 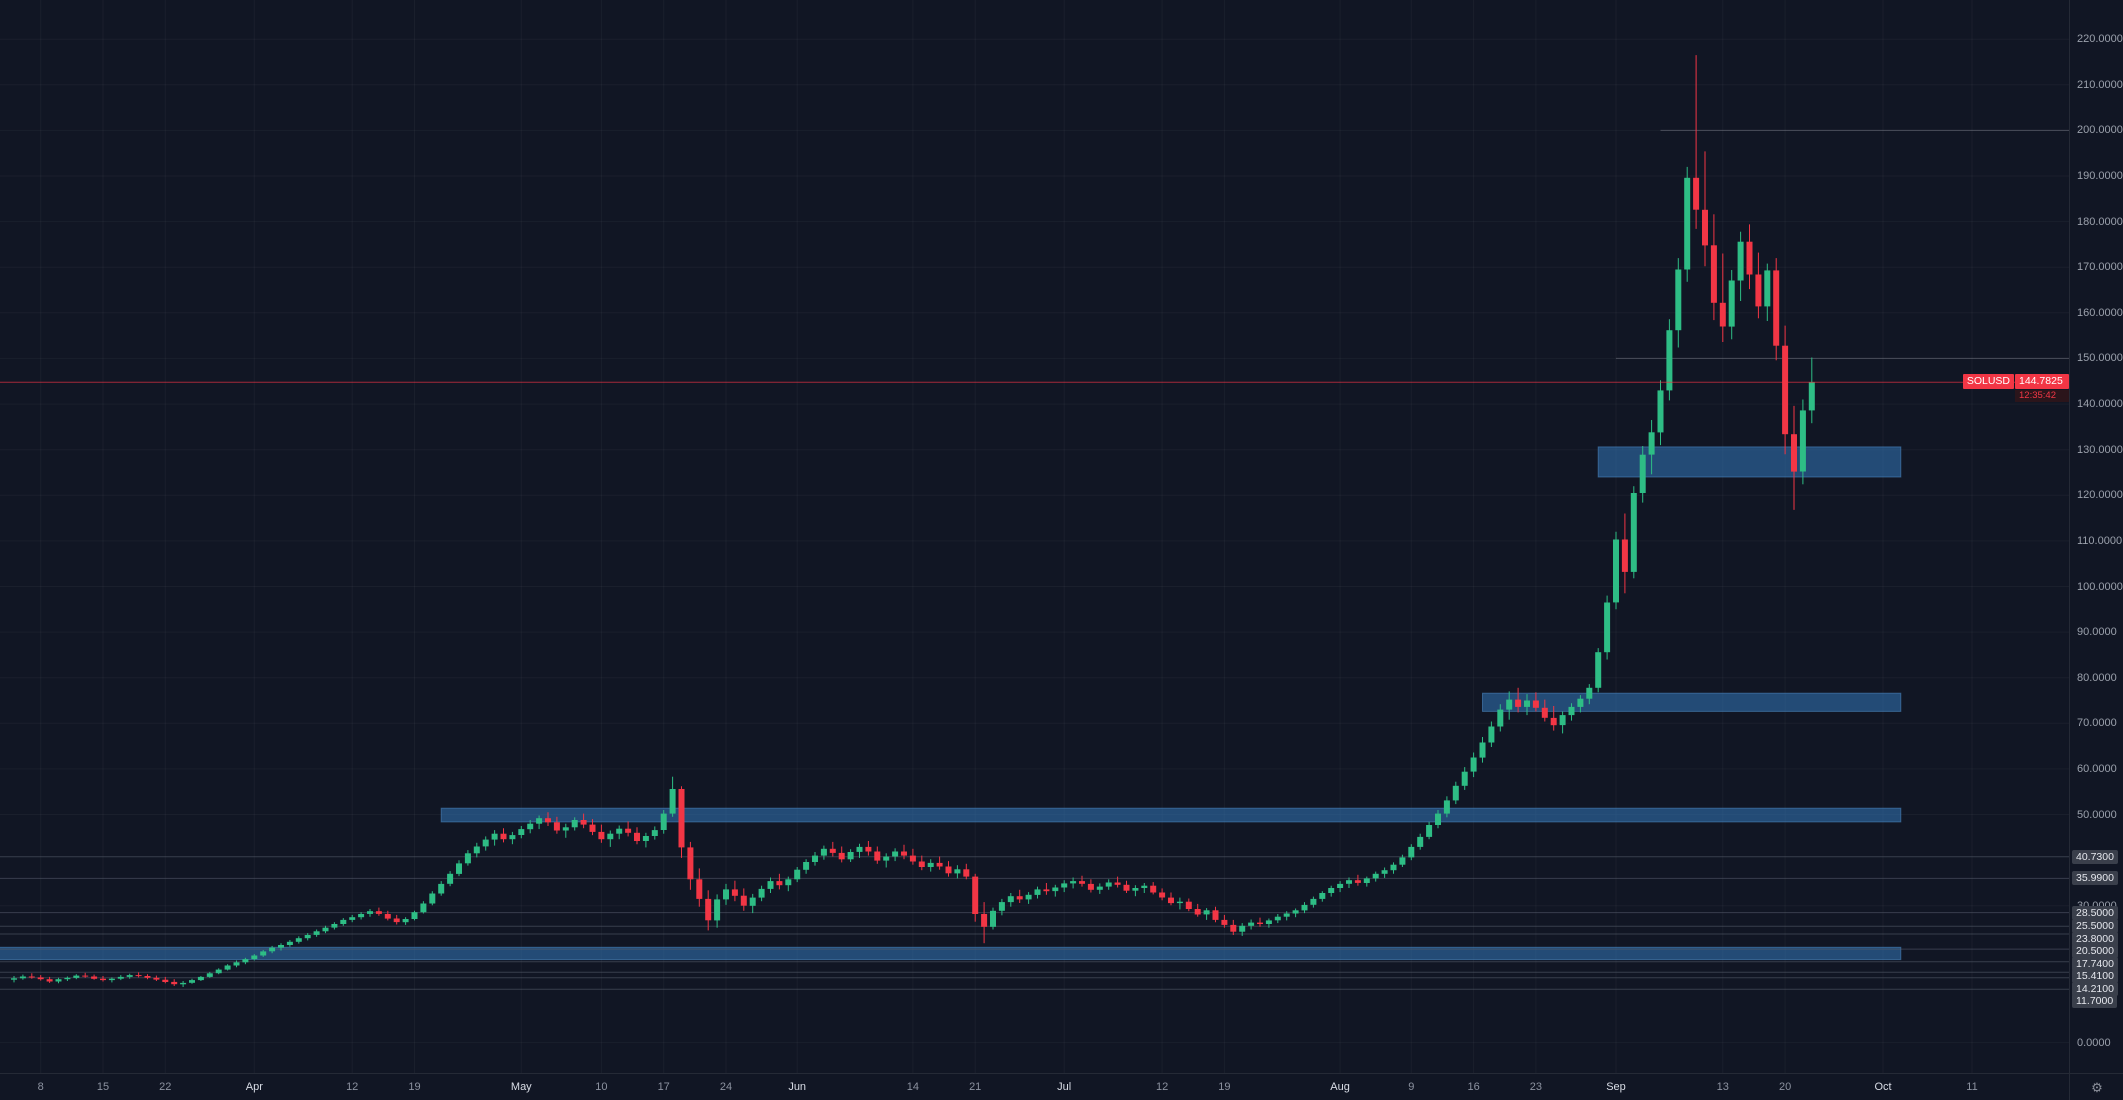 What do you see at coordinates (1785, 1087) in the screenshot?
I see `time-axis-week-label: 20` at bounding box center [1785, 1087].